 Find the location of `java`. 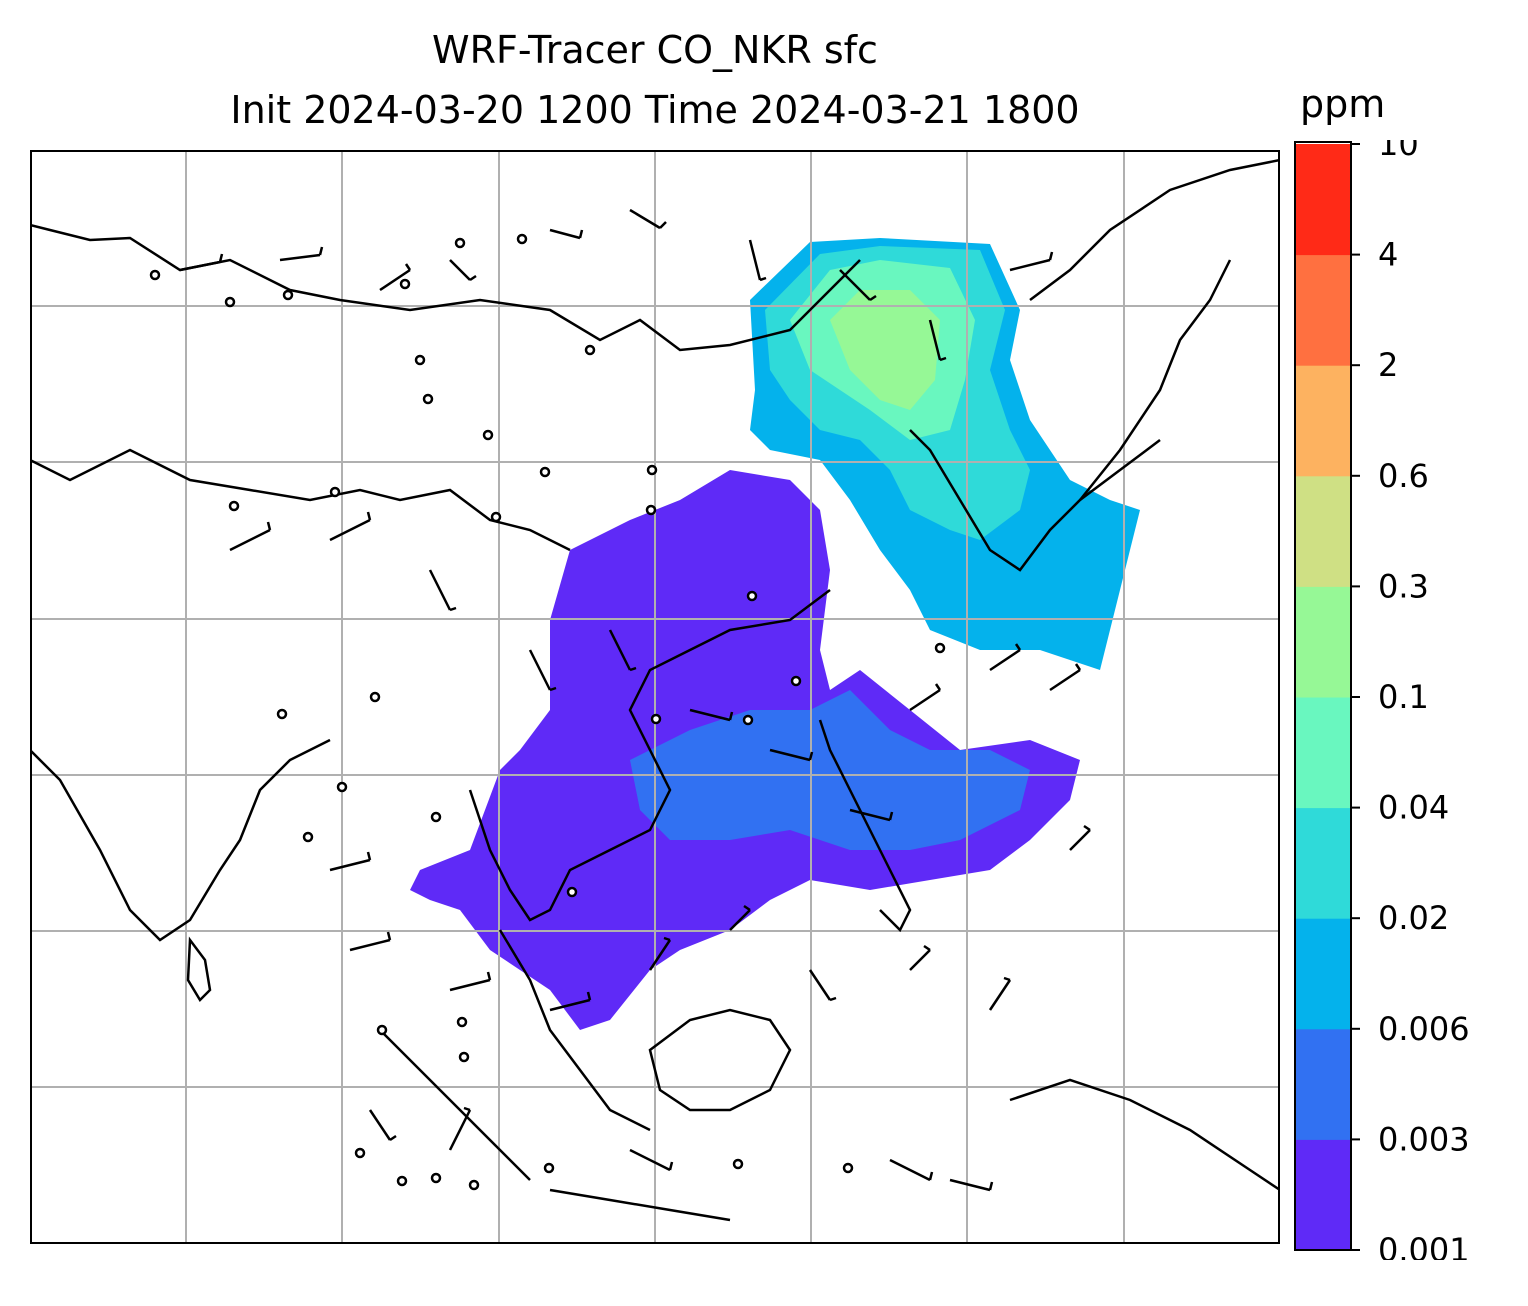

java is located at coordinates (640, 1205).